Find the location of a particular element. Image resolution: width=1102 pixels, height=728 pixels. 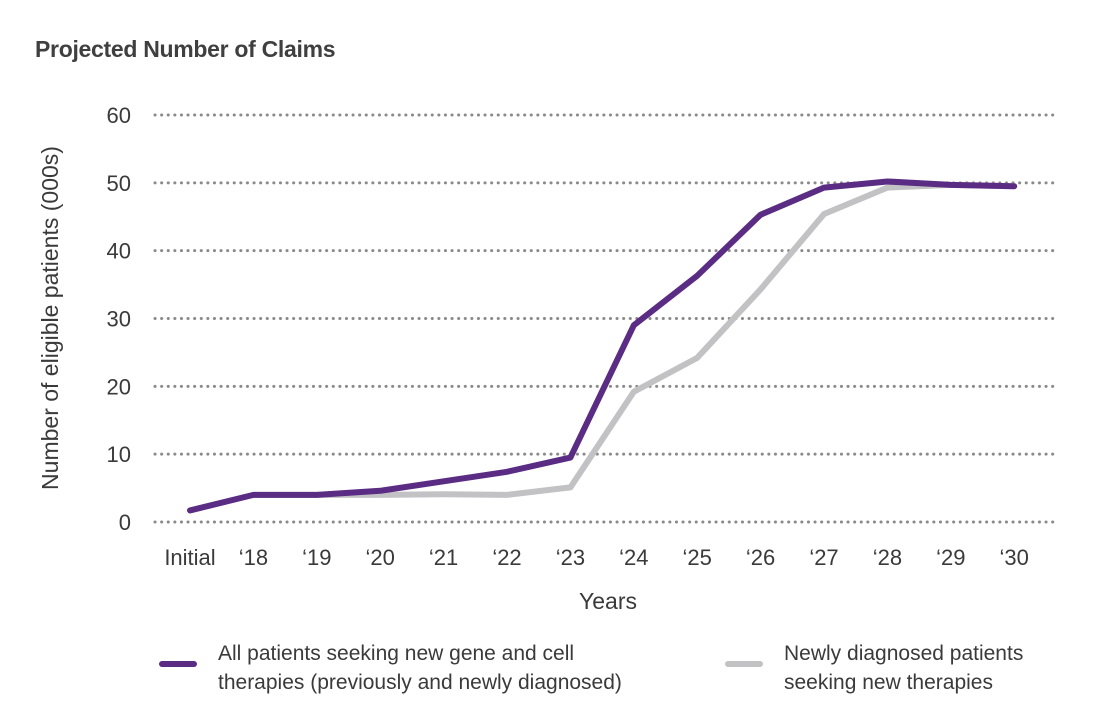

x-tick-label: ‘20 is located at coordinates (380, 557).